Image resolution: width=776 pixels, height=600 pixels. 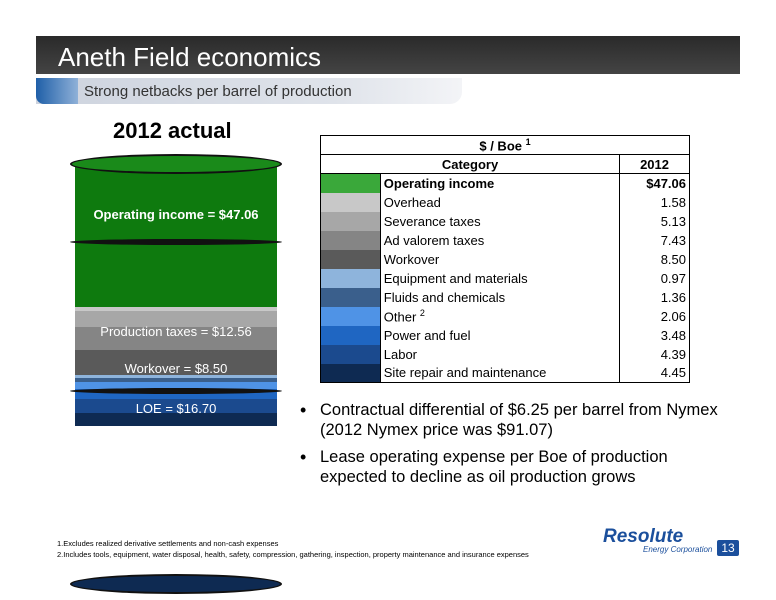 I want to click on row-value: $47.06, so click(x=654, y=183).